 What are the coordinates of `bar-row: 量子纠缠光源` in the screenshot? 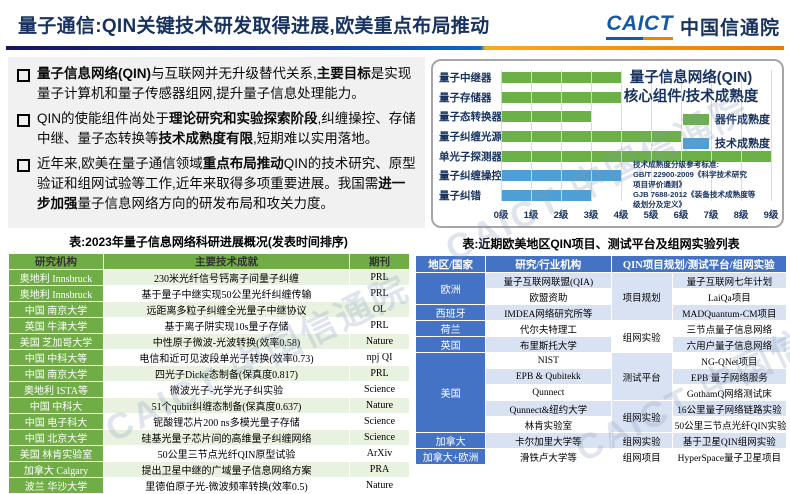 It's located at (605, 137).